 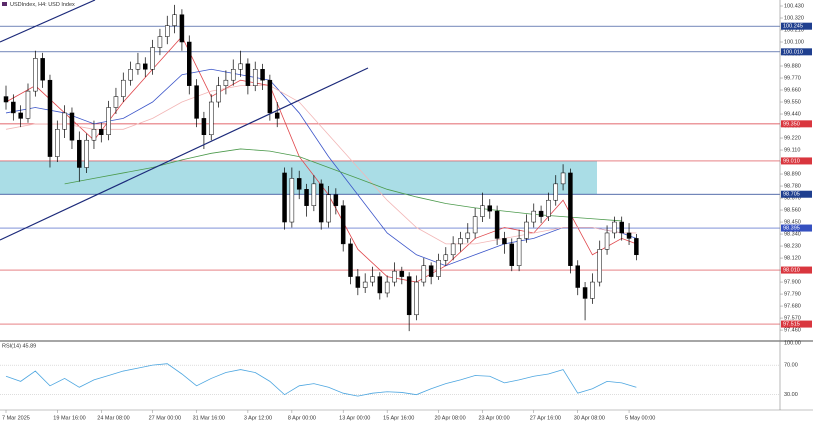 What do you see at coordinates (792, 102) in the screenshot?
I see `y-tick-label: 99.550` at bounding box center [792, 102].